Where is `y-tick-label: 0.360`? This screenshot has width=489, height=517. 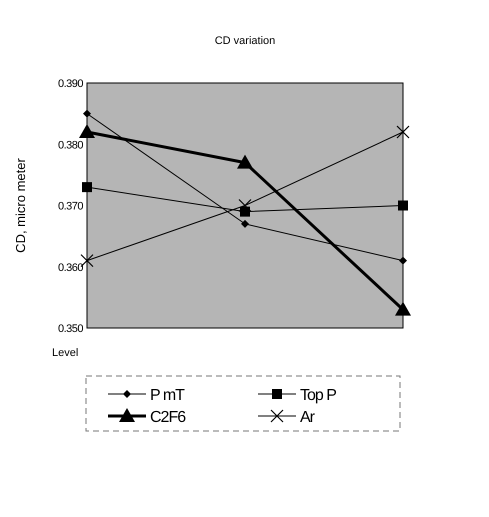 y-tick-label: 0.360 is located at coordinates (71, 268).